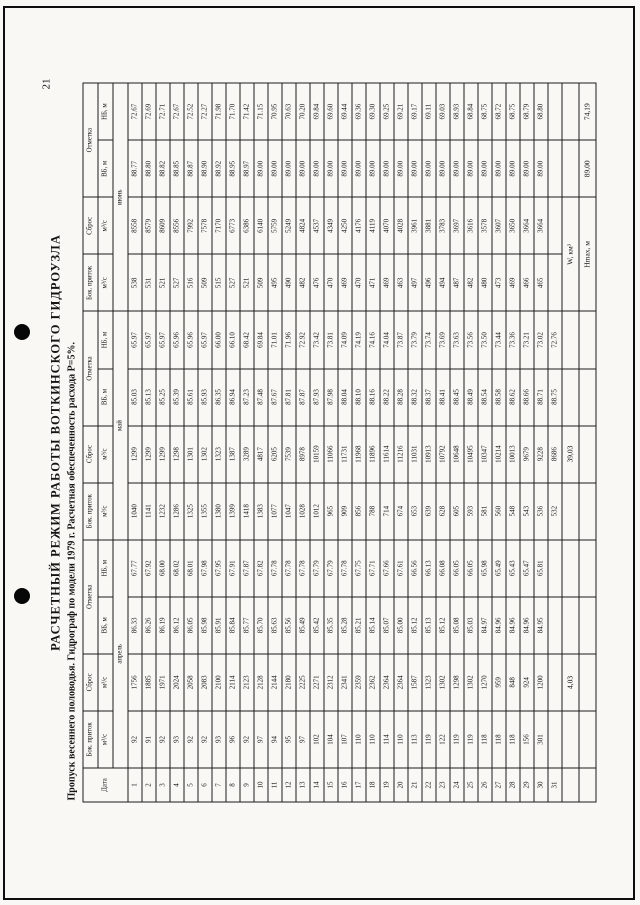 Image resolution: width=640 pixels, height=905 pixels. What do you see at coordinates (219, 283) in the screenshot?
I see `cell-value: 515` at bounding box center [219, 283].